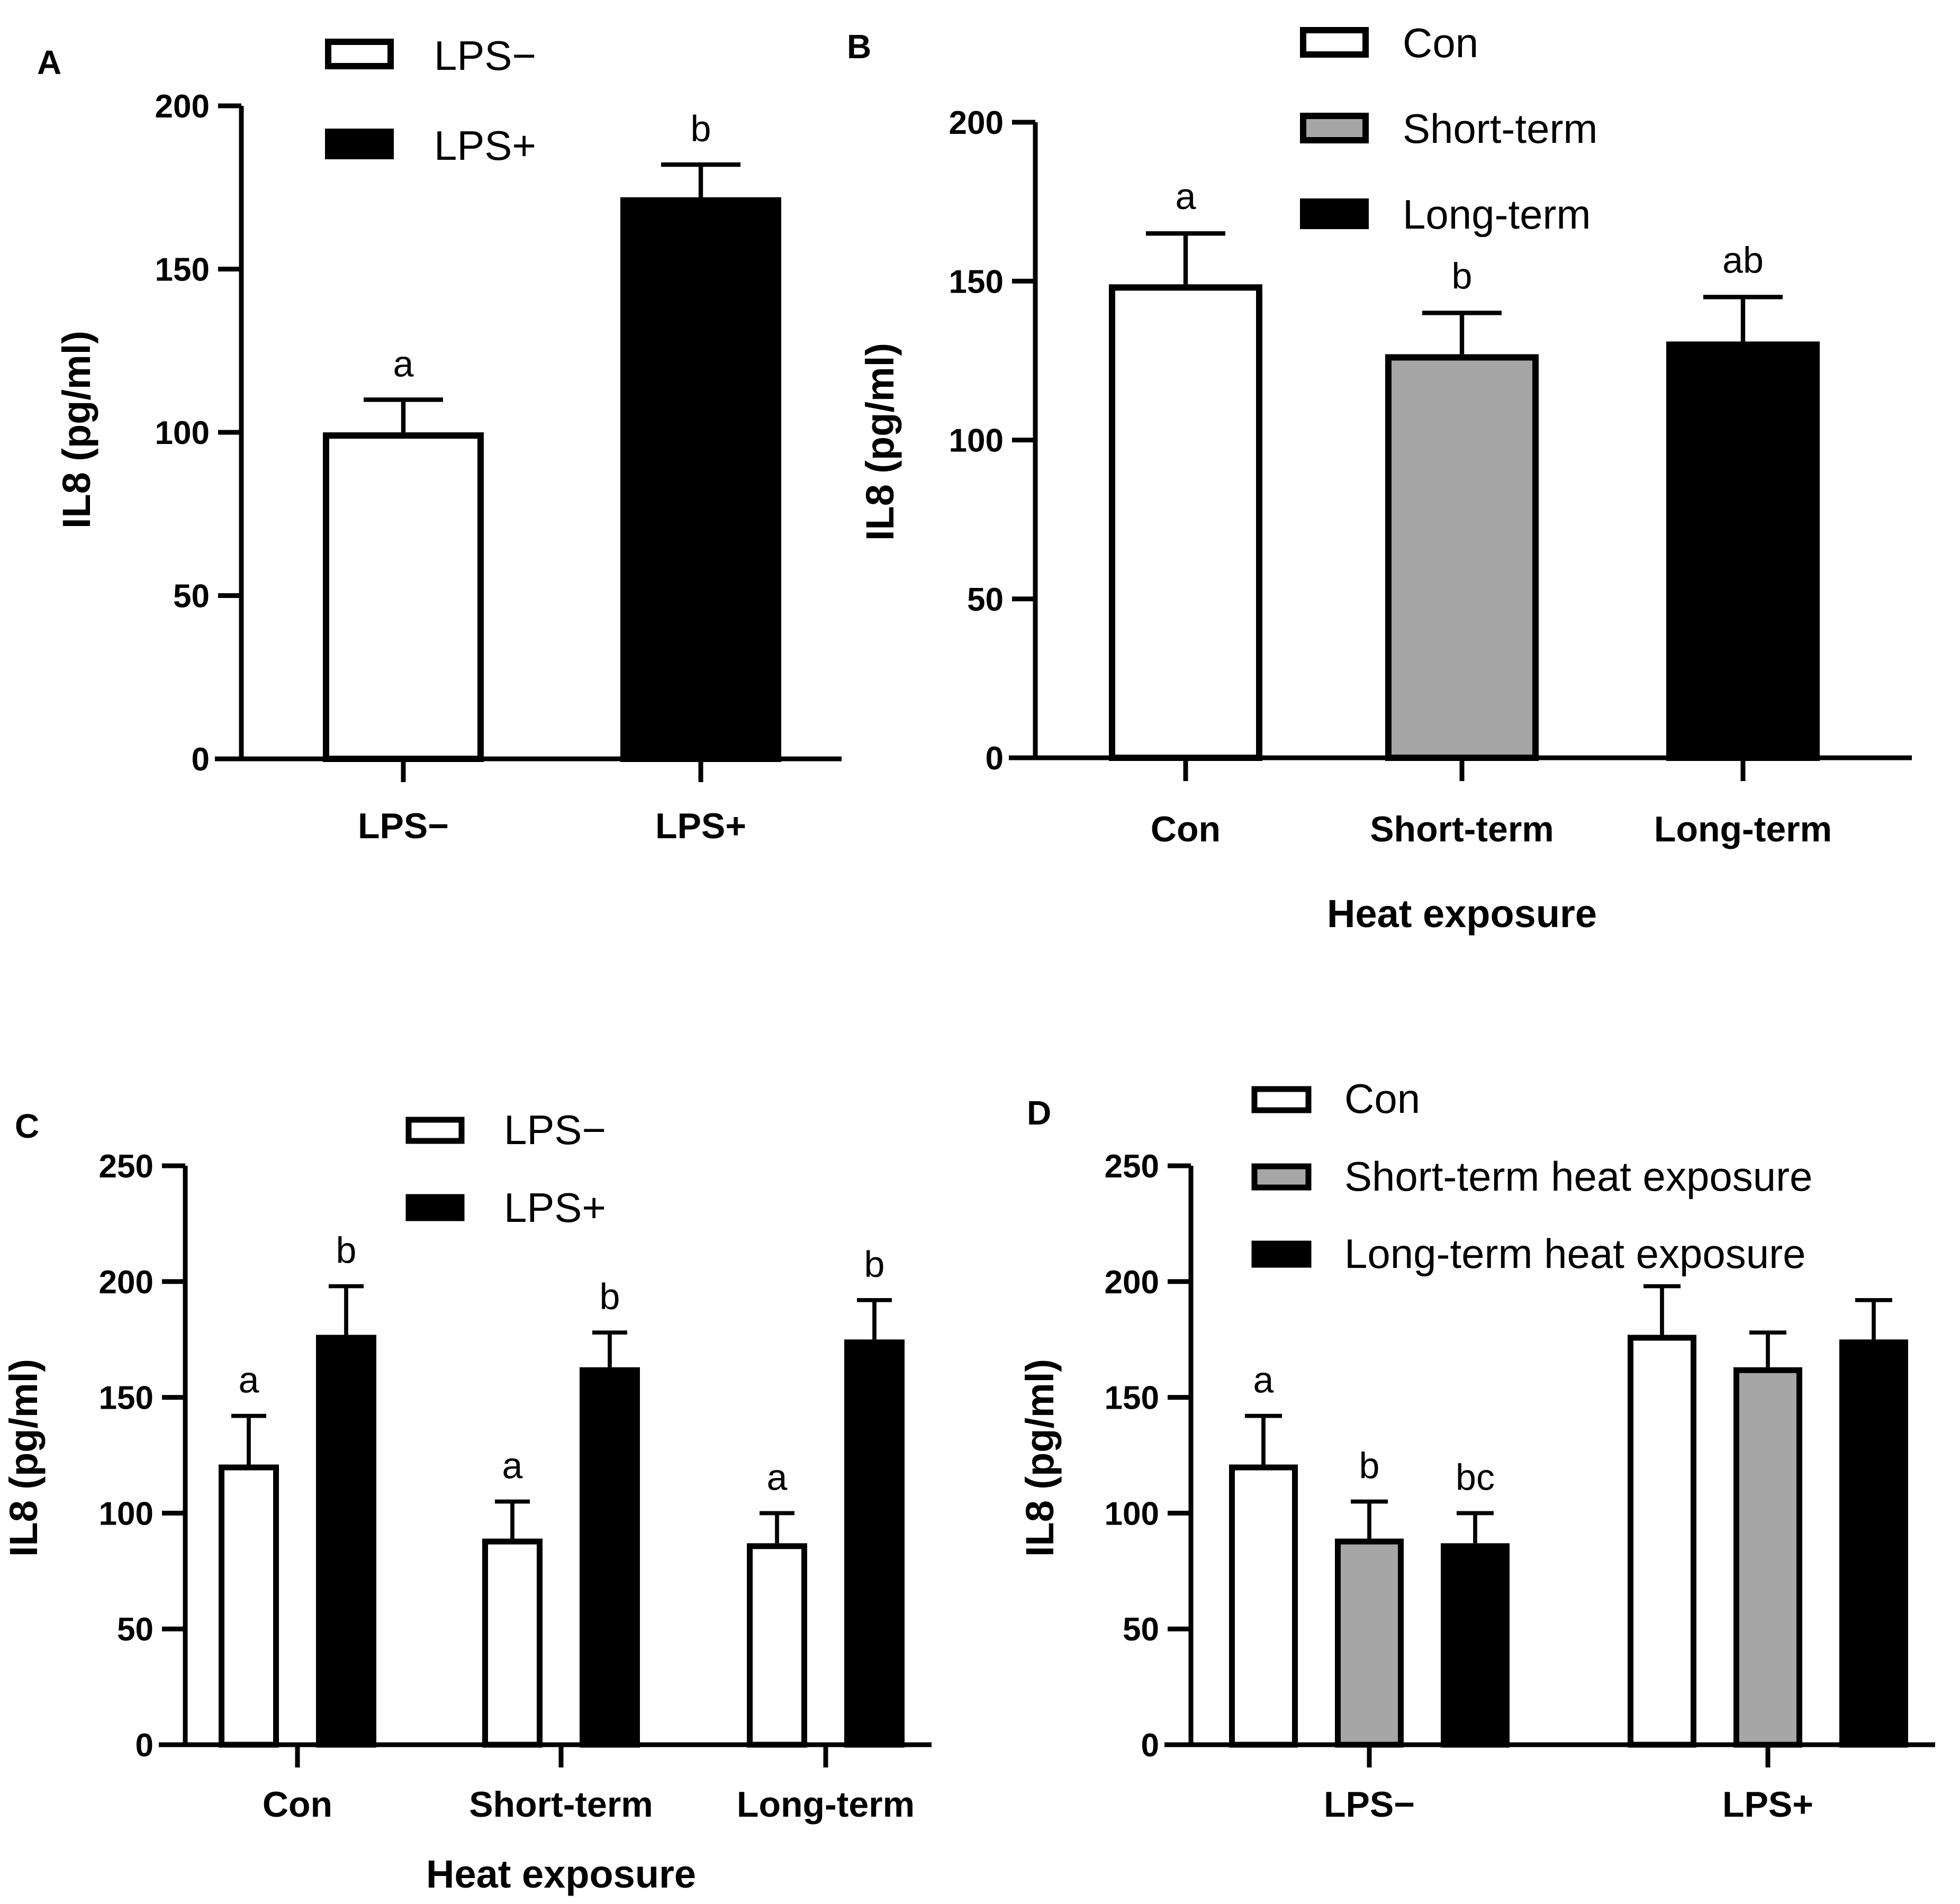 The width and height of the screenshot is (1960, 1904). What do you see at coordinates (126, 1398) in the screenshot?
I see `panel-c-y-tick-label: 150` at bounding box center [126, 1398].